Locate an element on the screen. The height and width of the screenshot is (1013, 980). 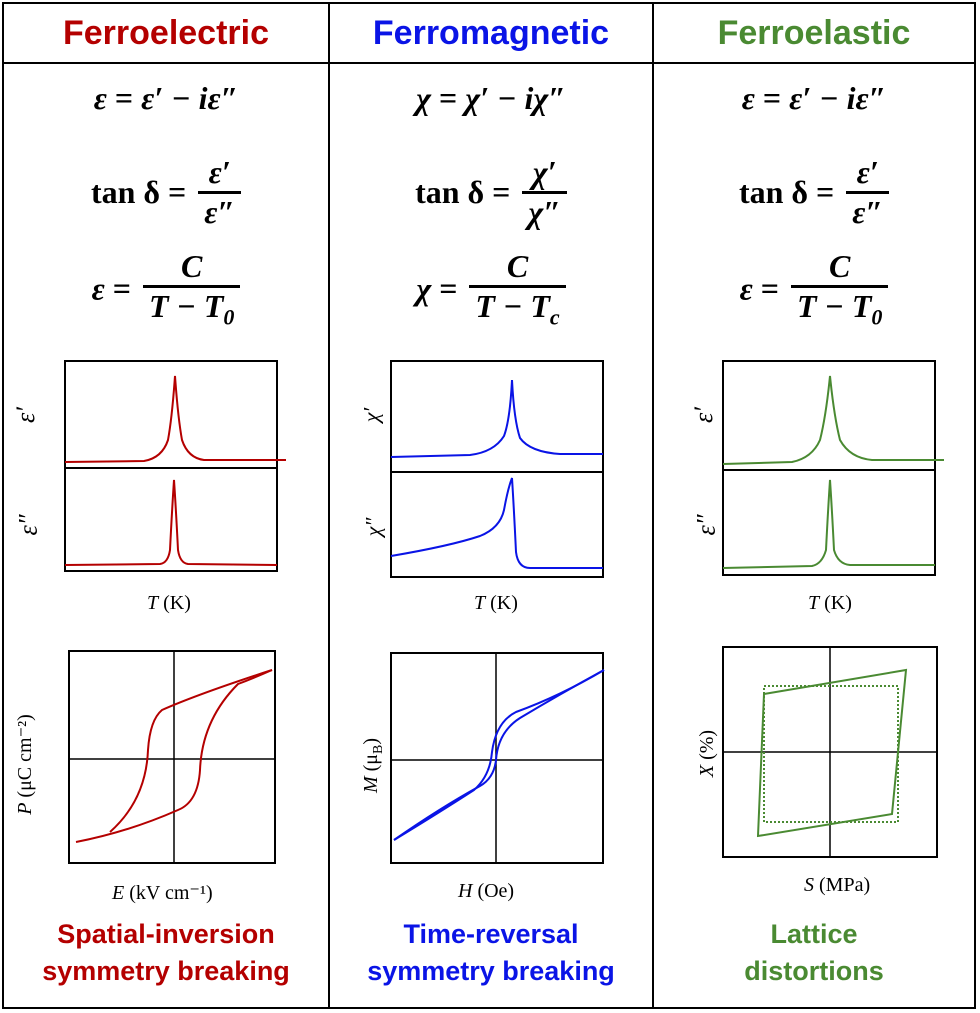
column-title: Ferromagnetic is located at coordinates (491, 33).